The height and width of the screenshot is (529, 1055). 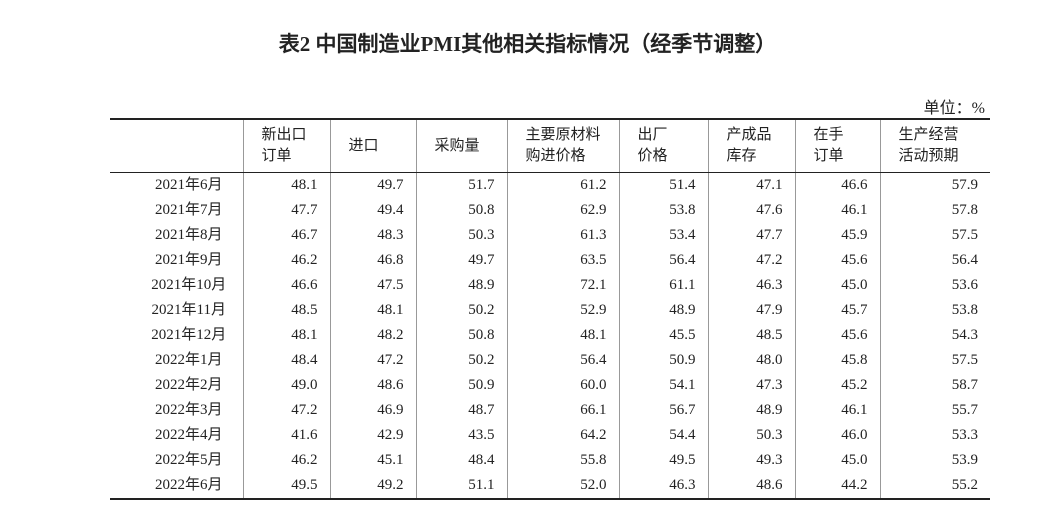 What do you see at coordinates (837, 335) in the screenshot?
I see `value-cell: 45.6` at bounding box center [837, 335].